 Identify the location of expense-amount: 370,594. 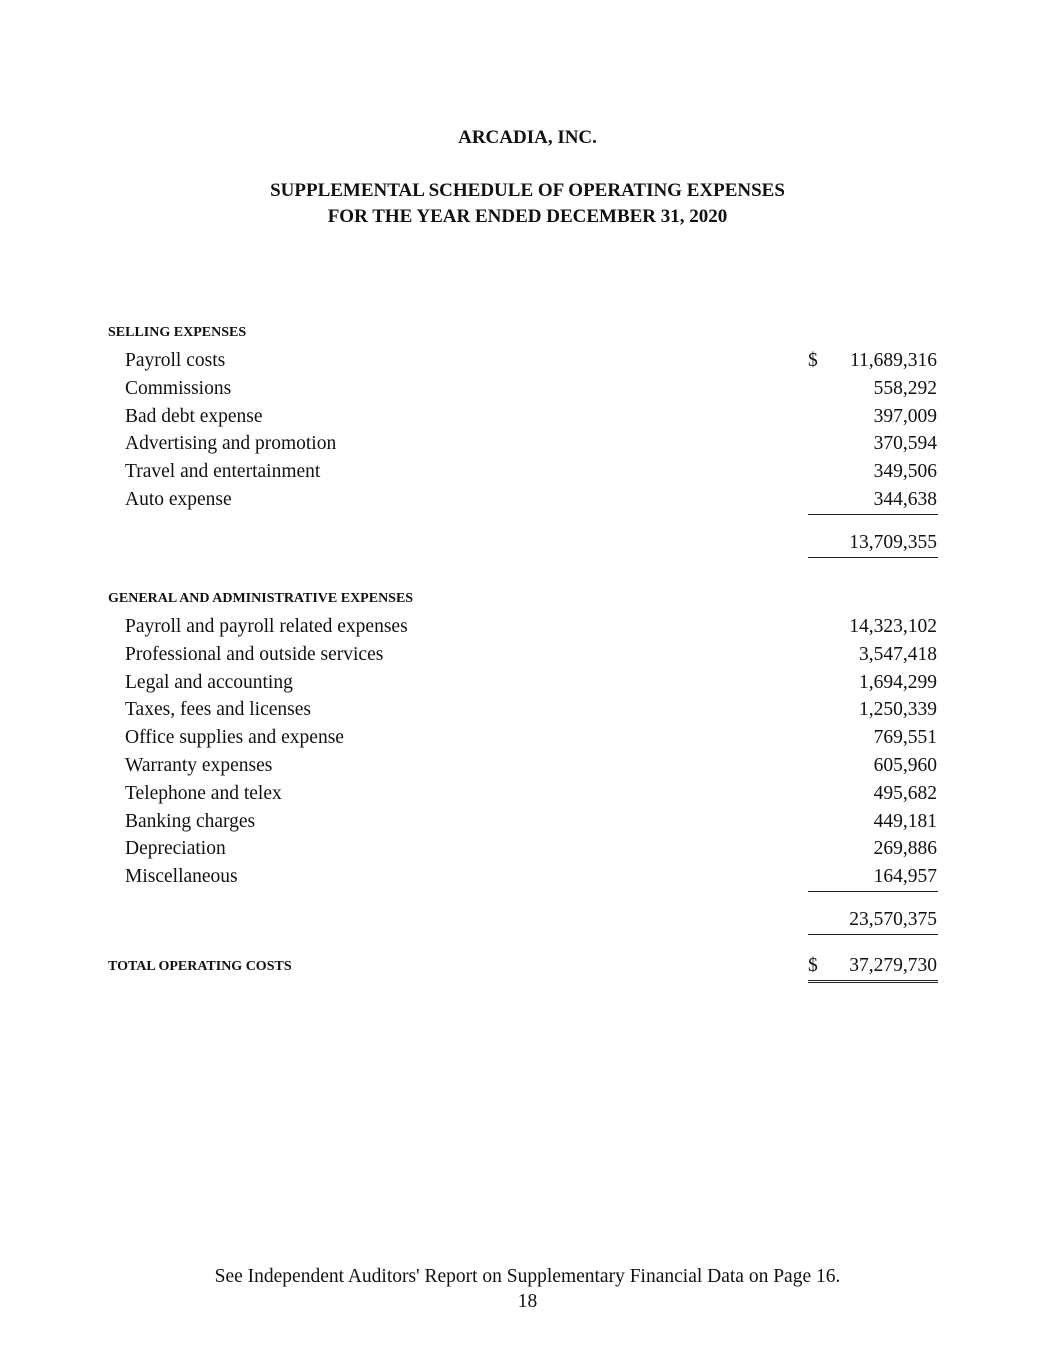
(905, 444).